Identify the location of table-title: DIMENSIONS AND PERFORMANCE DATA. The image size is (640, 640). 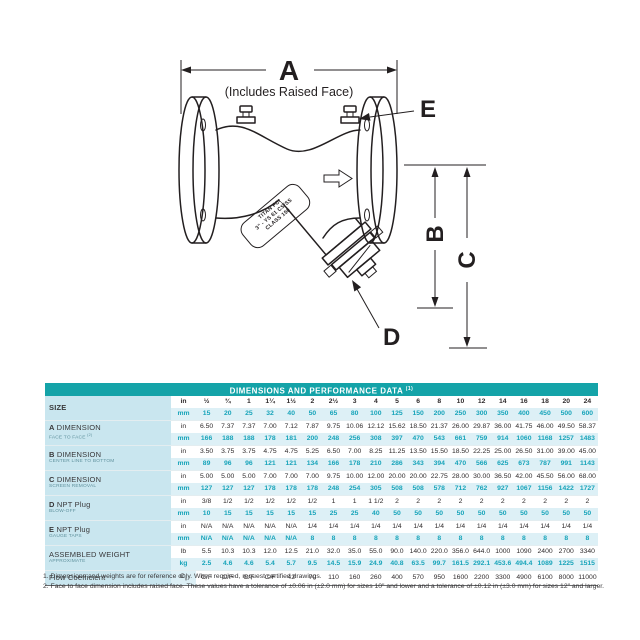
(316, 391).